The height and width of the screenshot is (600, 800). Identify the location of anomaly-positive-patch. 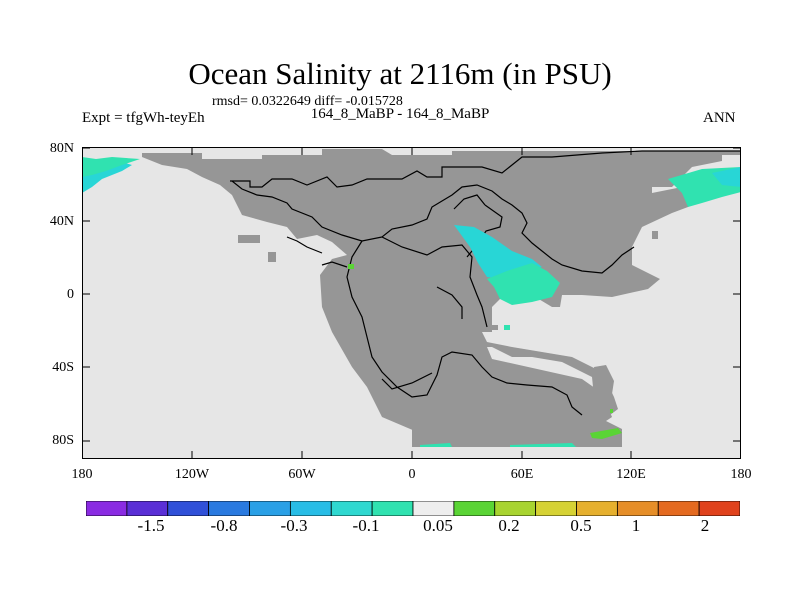
(351, 266).